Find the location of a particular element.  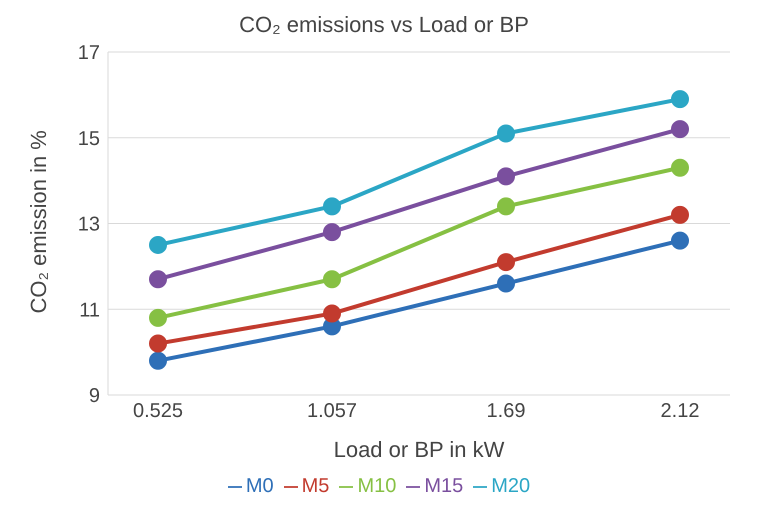

legend-label: M20 is located at coordinates (510, 486).